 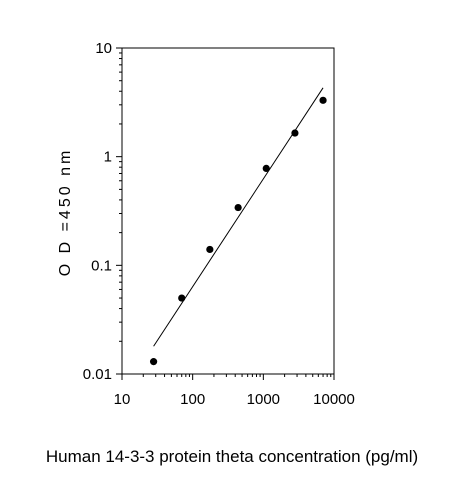 I want to click on y-tick-label: 0.01, so click(x=97, y=374).